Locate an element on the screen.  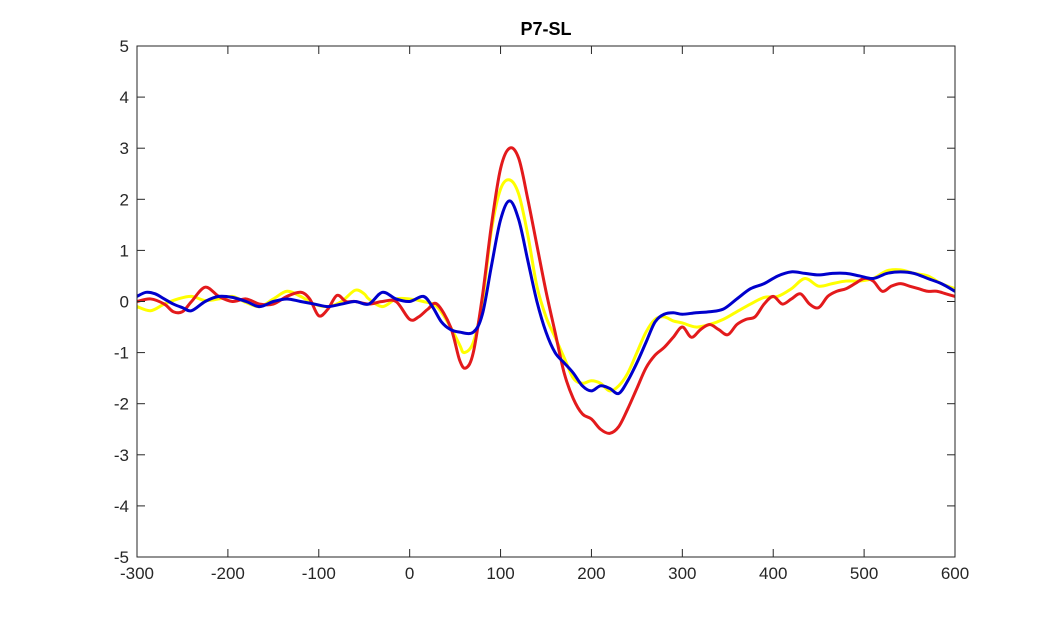
y-tick-label: -5 is located at coordinates (121, 557).